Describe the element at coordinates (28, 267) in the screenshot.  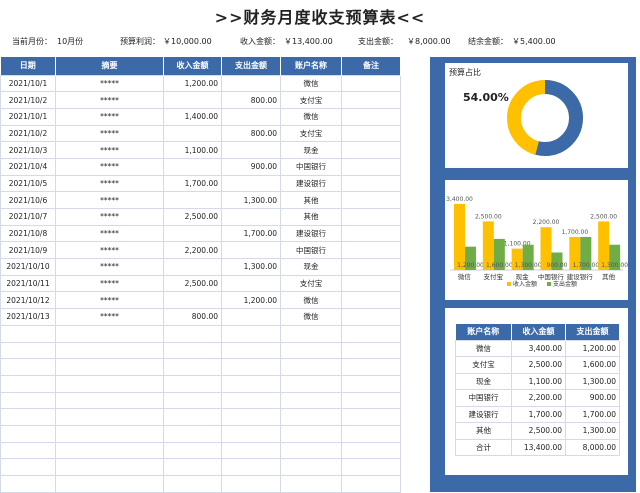
I see `table-cell: 2021/10/10` at that location.